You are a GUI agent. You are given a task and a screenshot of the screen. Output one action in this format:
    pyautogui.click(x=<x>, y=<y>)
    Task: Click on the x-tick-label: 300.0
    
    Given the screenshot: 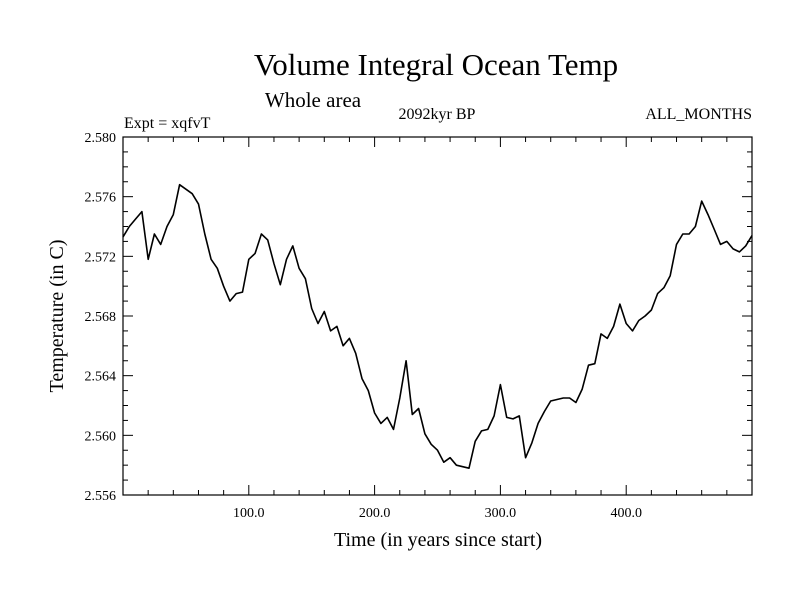 What is the action you would take?
    pyautogui.click(x=501, y=513)
    